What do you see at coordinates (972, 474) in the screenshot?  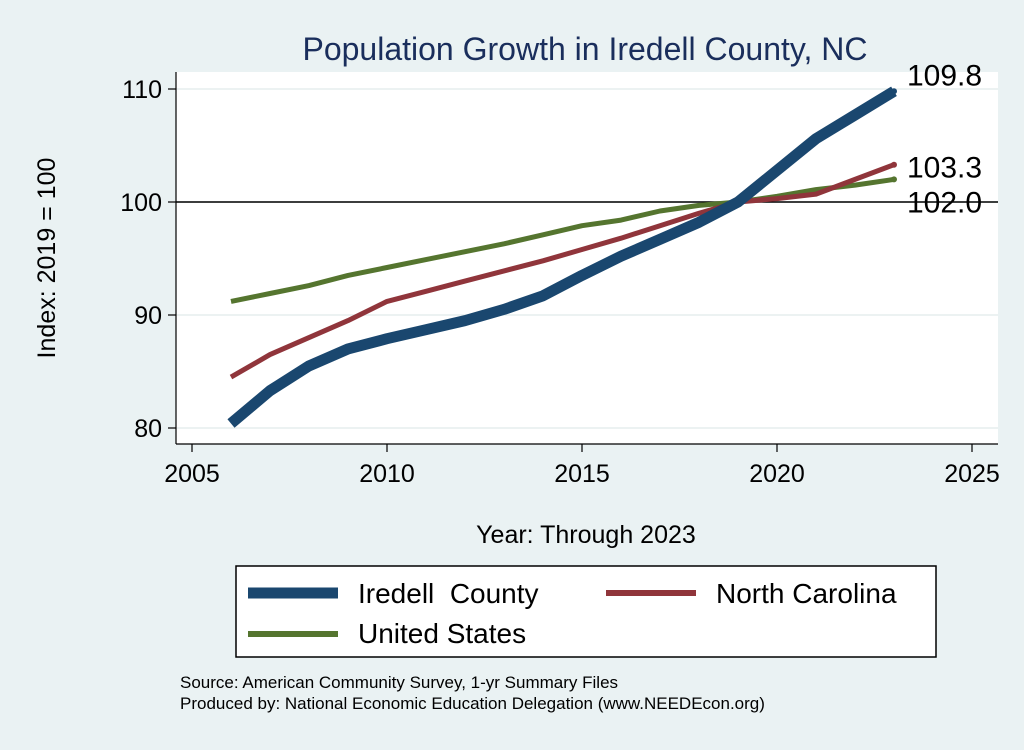 I see `x-tick-label-2025: 2025` at bounding box center [972, 474].